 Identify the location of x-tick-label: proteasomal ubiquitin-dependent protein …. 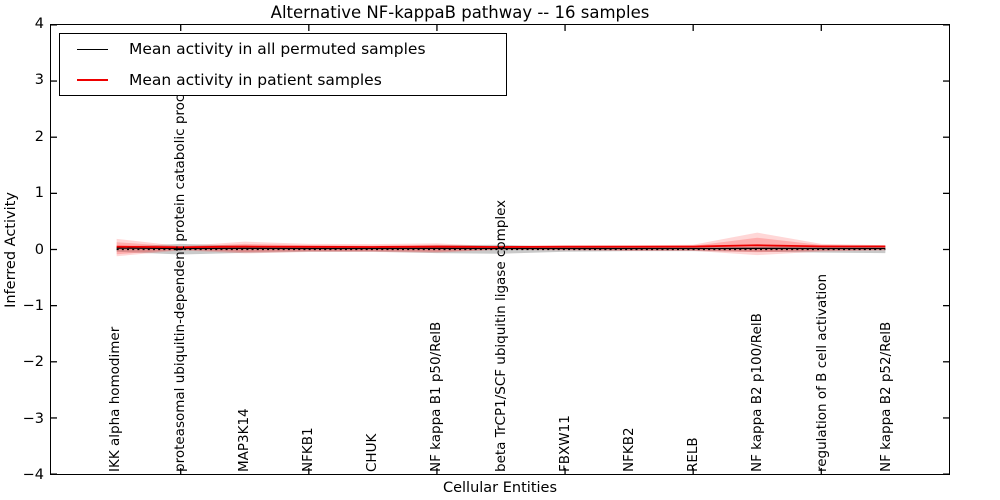
(179, 272).